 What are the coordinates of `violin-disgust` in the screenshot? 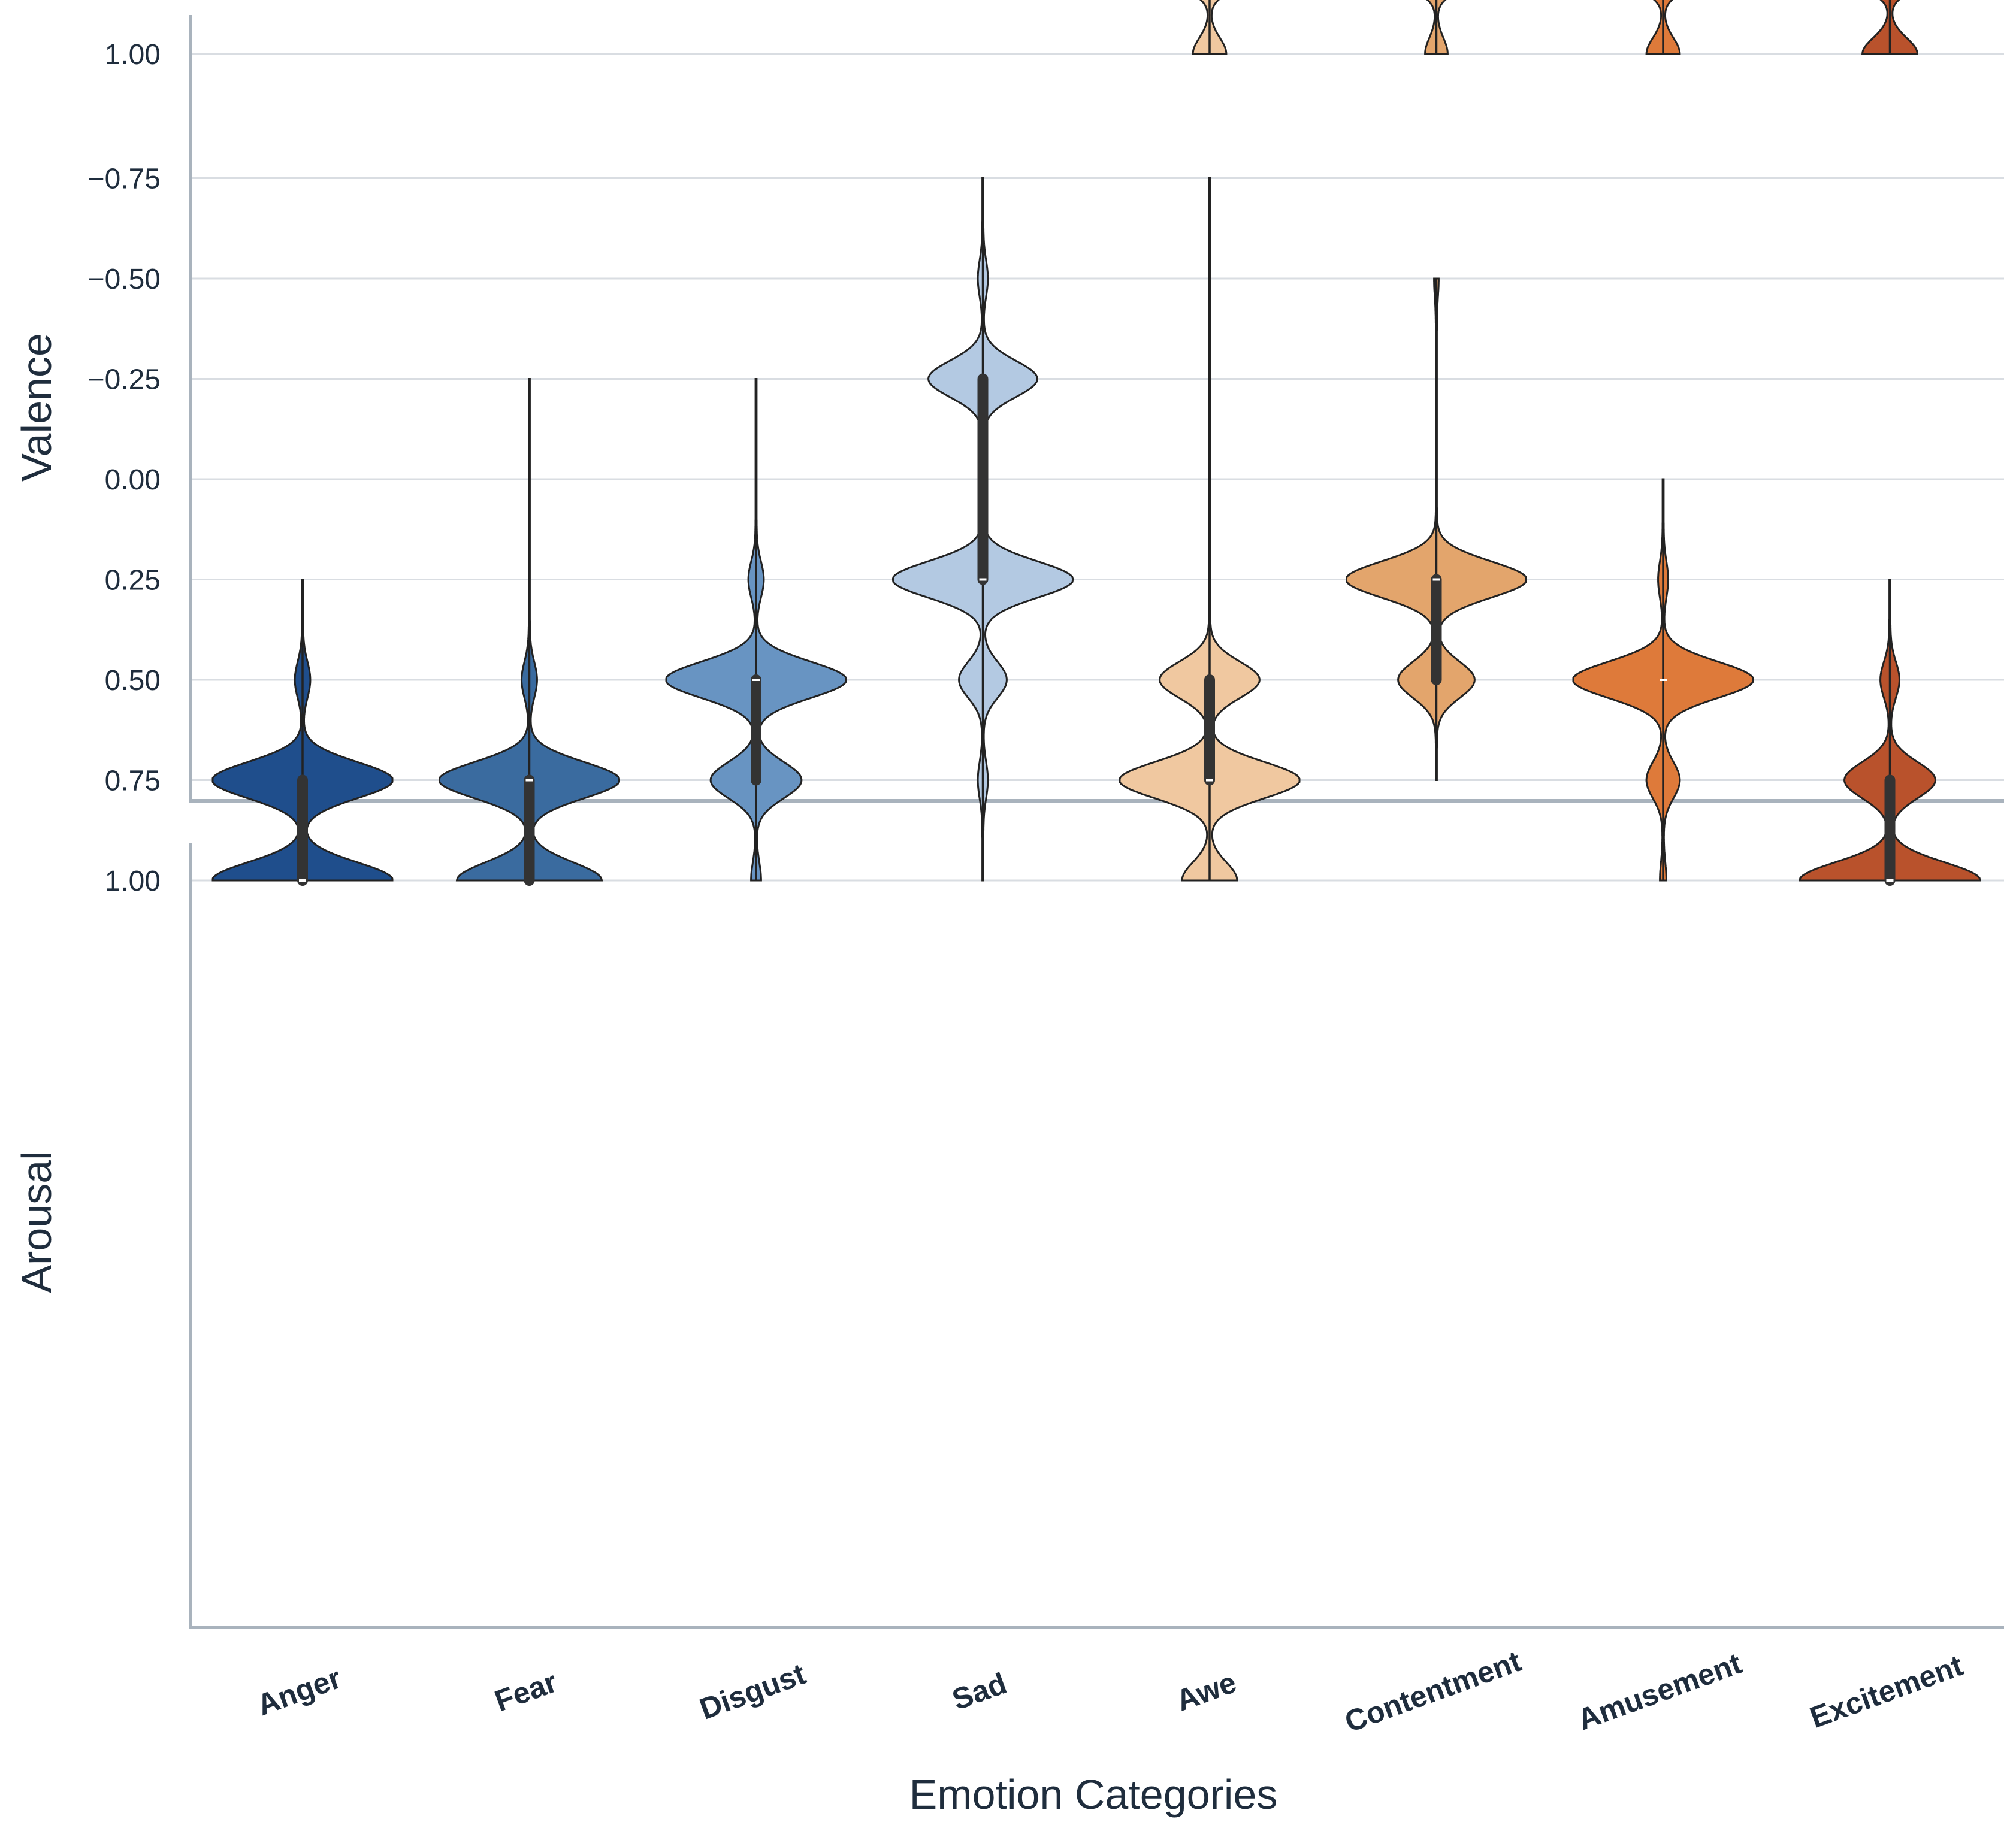 It's located at (756, 630).